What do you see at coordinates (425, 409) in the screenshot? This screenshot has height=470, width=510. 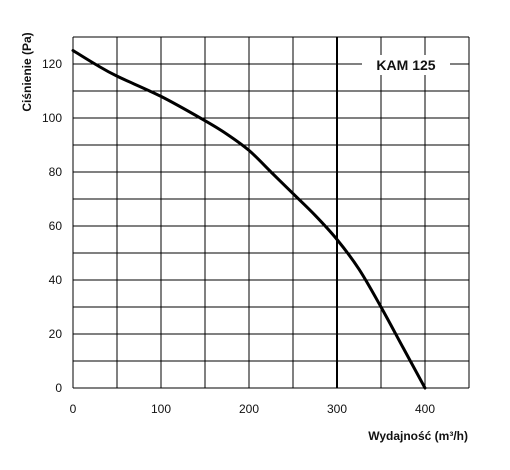 I see `x-tick-label: 400` at bounding box center [425, 409].